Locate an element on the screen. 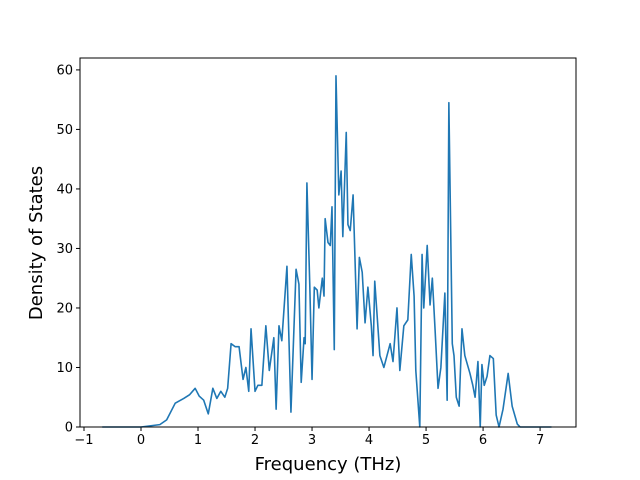  x-axis-label: Frequency (THz) is located at coordinates (328, 464).